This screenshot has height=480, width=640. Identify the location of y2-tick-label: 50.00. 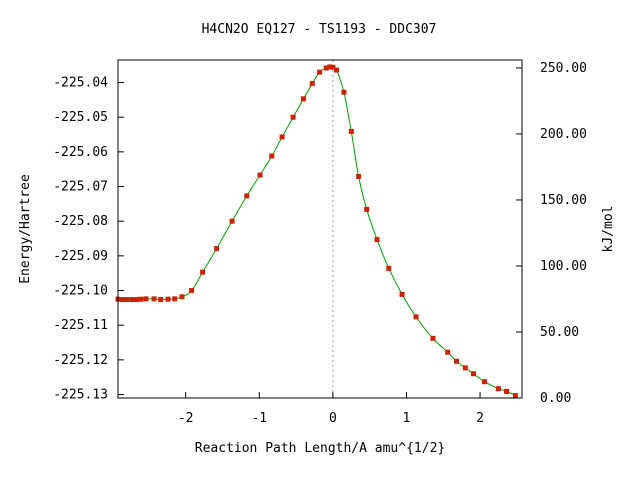
(559, 332).